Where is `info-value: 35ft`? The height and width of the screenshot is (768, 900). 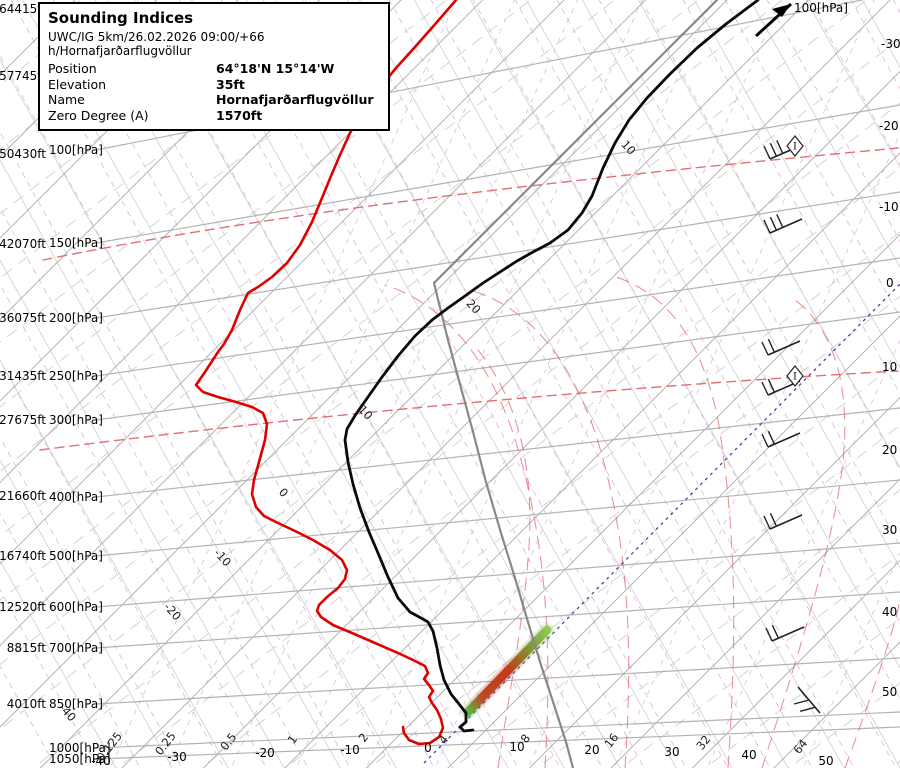 info-value: 35ft is located at coordinates (230, 84).